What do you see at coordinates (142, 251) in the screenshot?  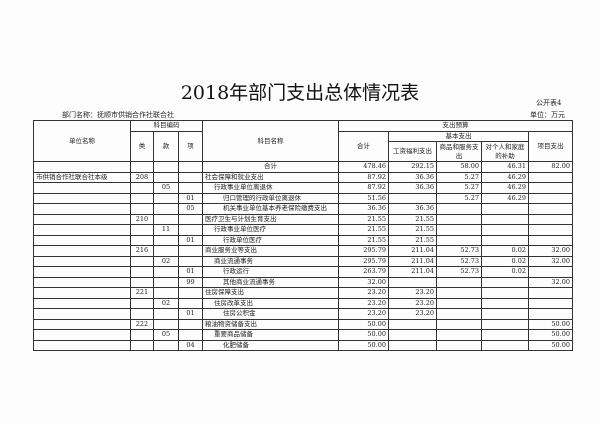 I see `cell-lei: 216` at bounding box center [142, 251].